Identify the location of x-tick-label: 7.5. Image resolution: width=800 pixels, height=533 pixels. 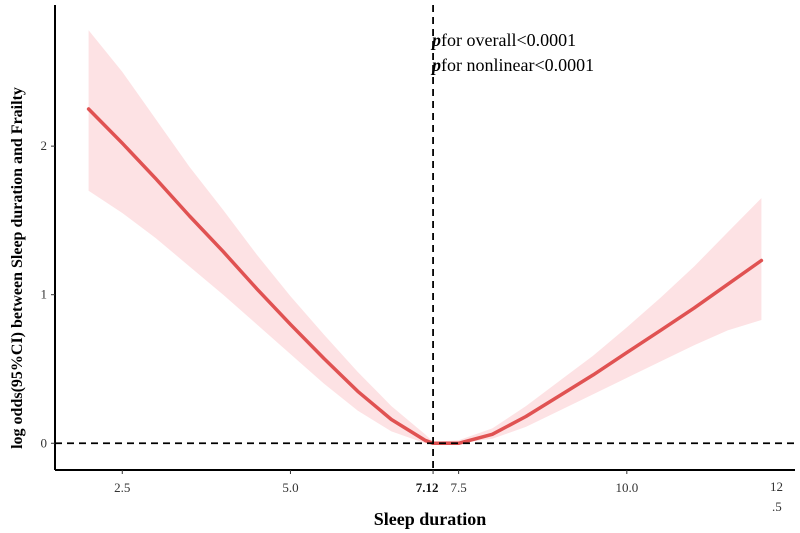
(459, 487).